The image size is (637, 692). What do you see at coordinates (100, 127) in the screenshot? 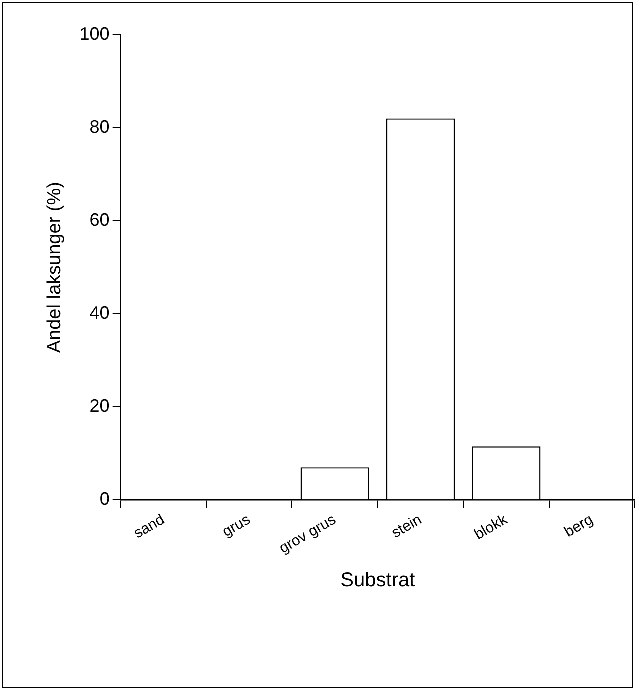
I see `y-tick-label: 80` at bounding box center [100, 127].